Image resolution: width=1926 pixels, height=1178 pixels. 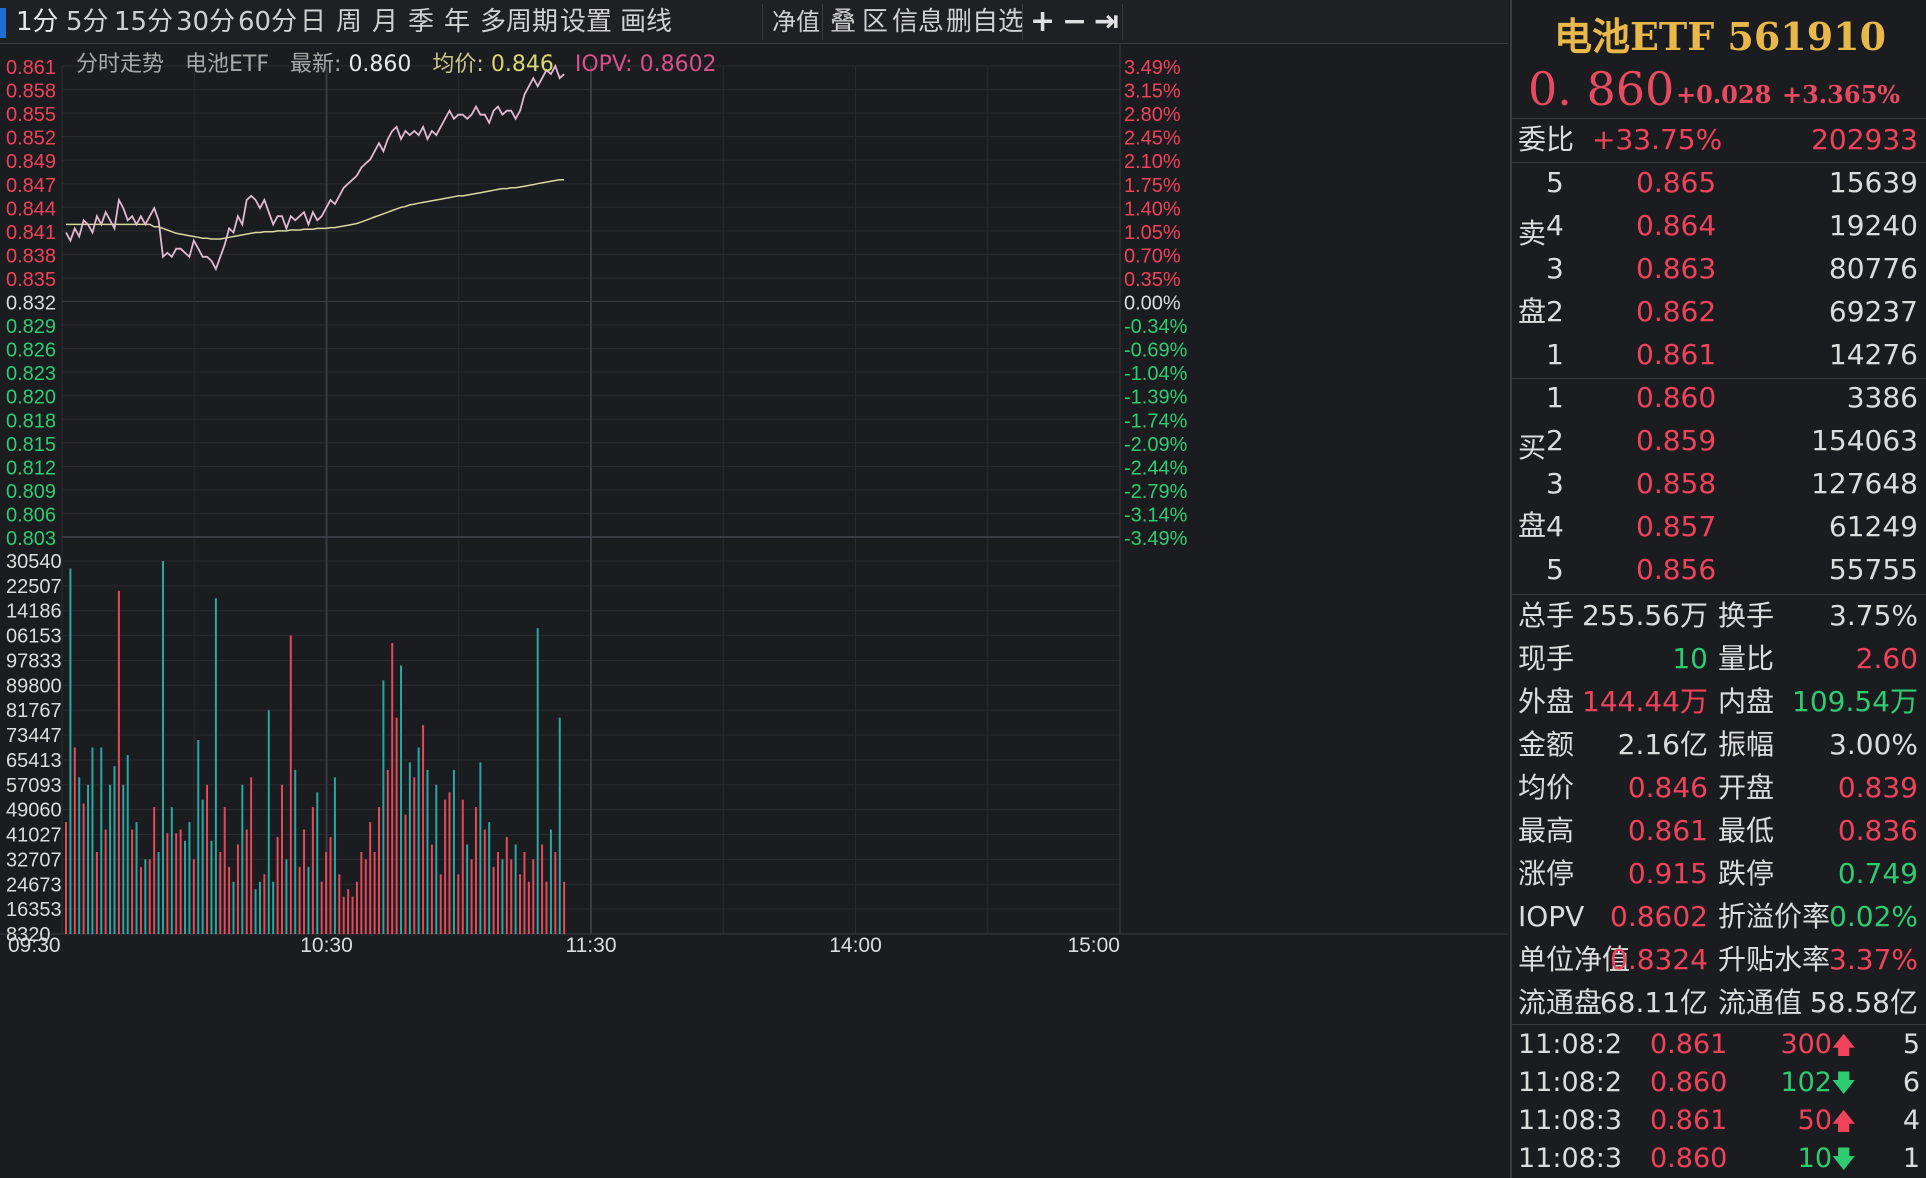 What do you see at coordinates (1719, 226) in the screenshot?
I see `sell-level-row: 4 0.864 19240` at bounding box center [1719, 226].